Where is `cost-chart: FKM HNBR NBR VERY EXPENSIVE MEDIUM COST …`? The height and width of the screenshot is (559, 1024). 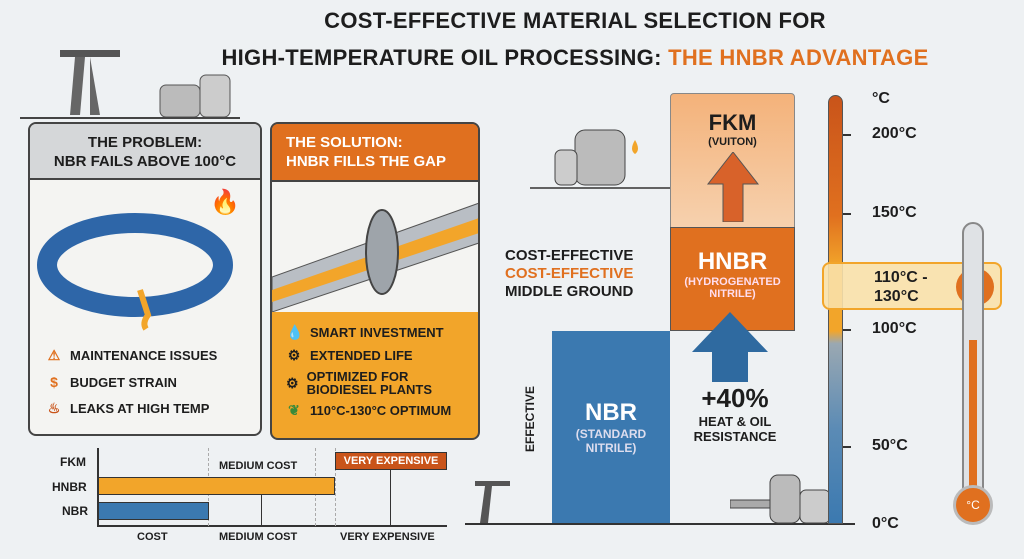
cost-chart: FKM HNBR NBR VERY EXPENSIVE MEDIUM COST … is located at coordinates (230, 499).